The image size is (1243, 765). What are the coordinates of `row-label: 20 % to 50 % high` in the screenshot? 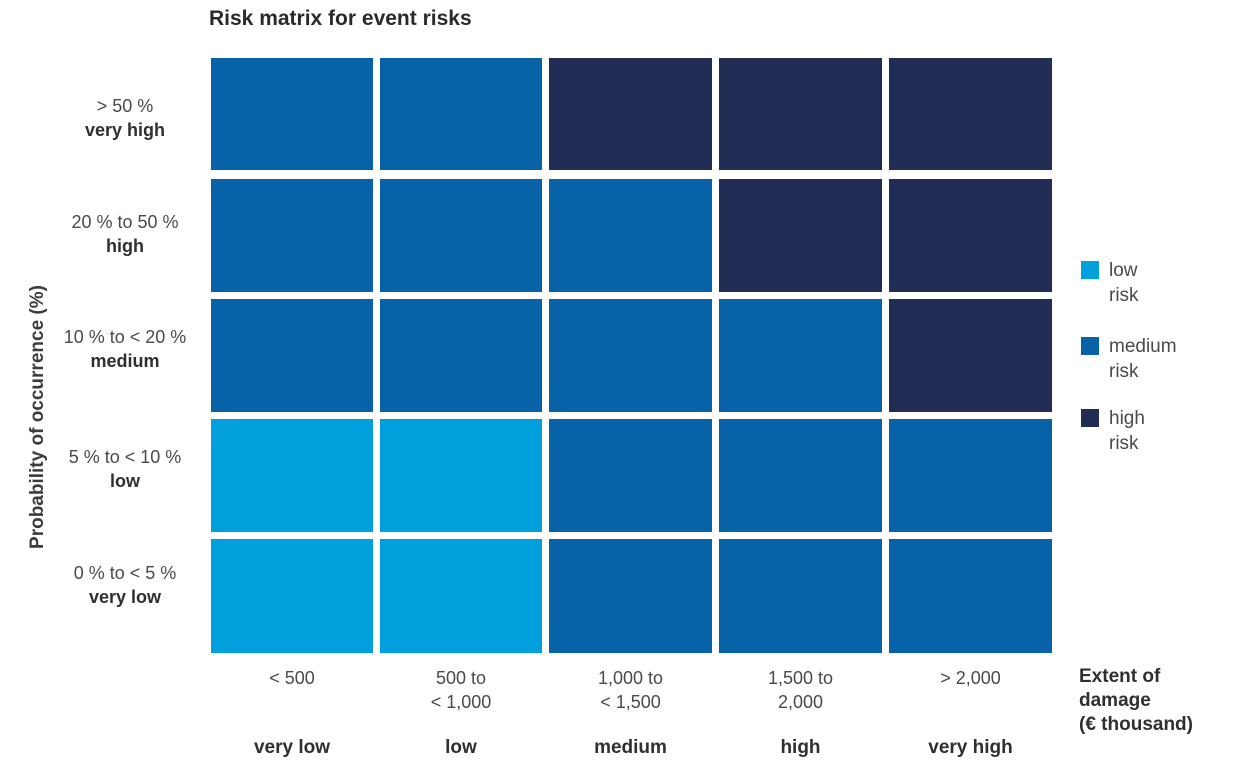 It's located at (125, 234).